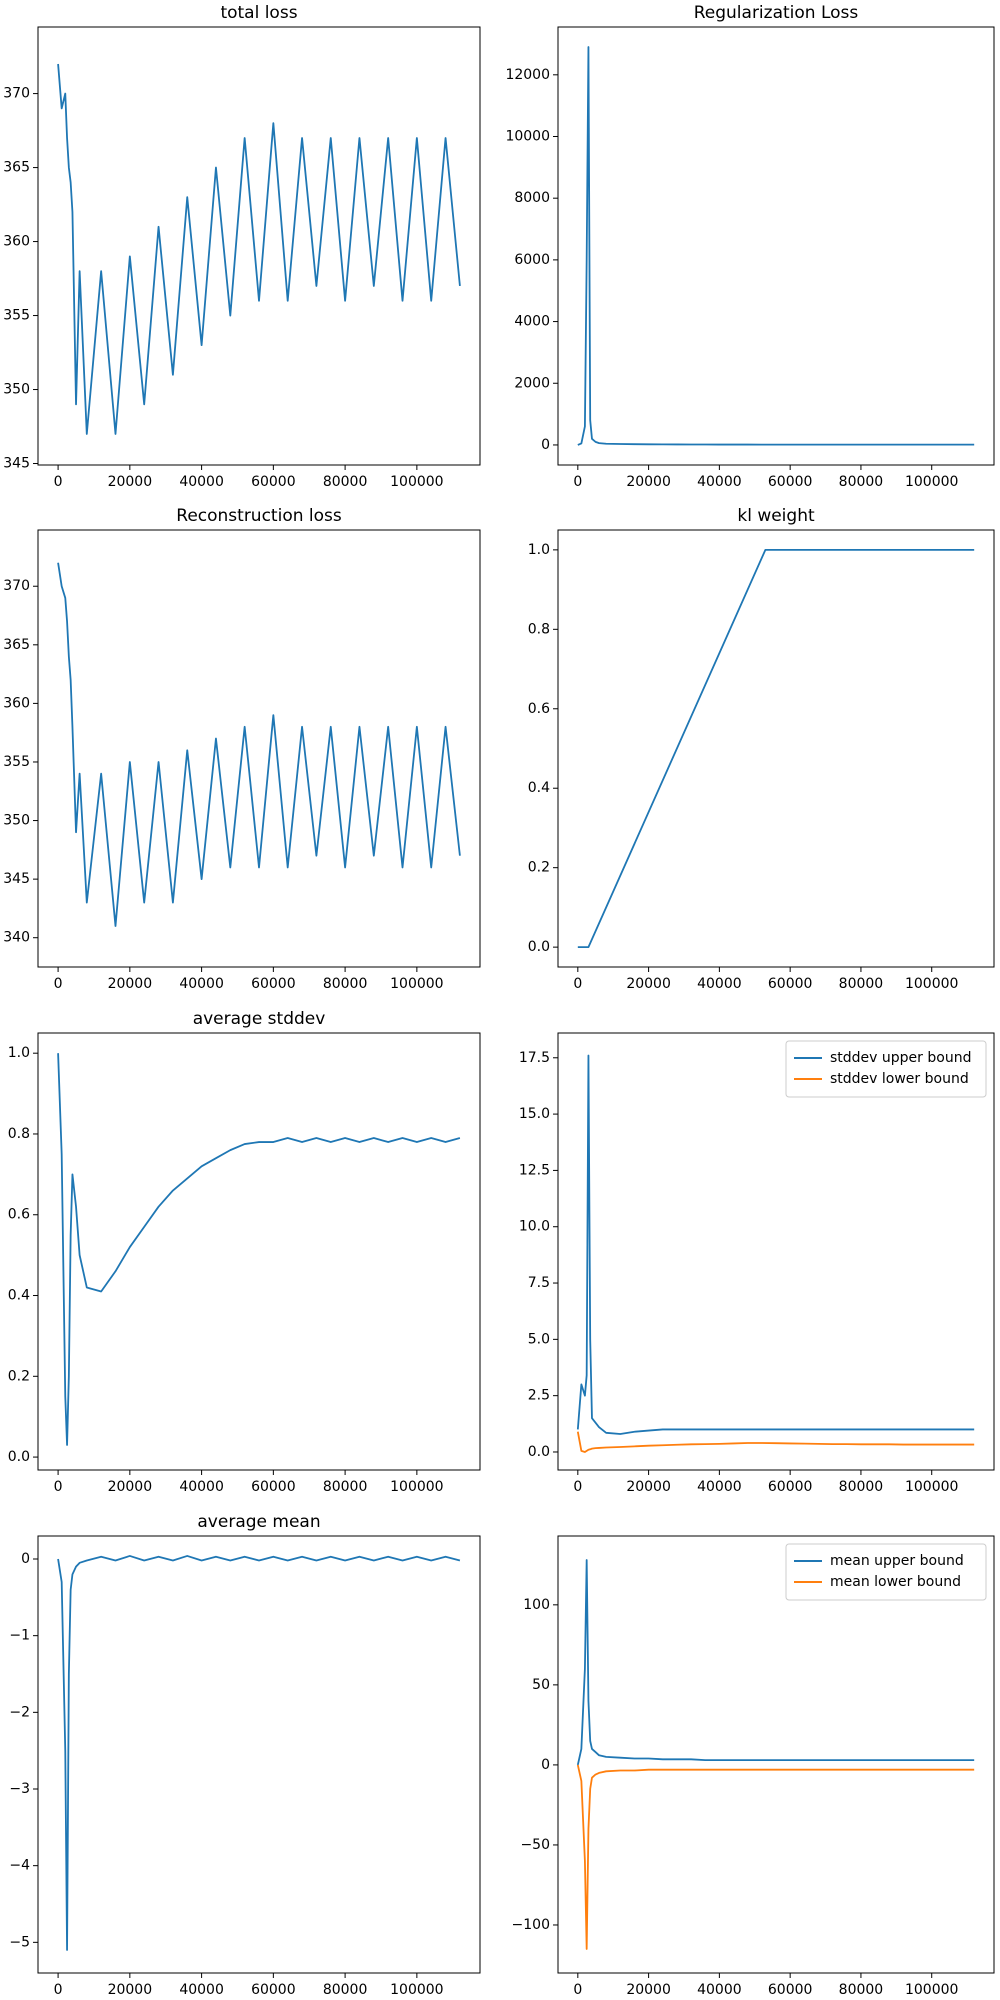 Image resolution: width=1000 pixels, height=2000 pixels. I want to click on legend: mean upper bound mean lower bound, so click(886, 1572).